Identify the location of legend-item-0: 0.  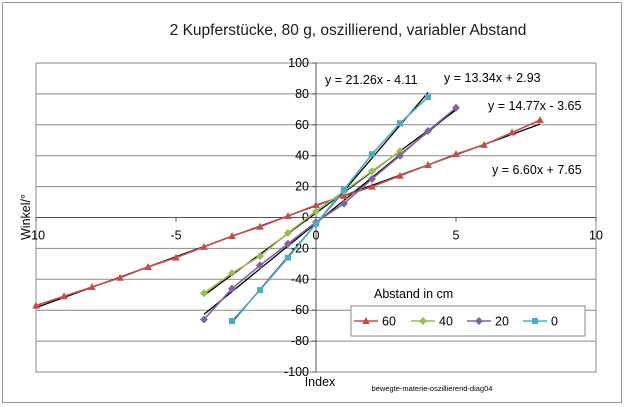
(540, 322).